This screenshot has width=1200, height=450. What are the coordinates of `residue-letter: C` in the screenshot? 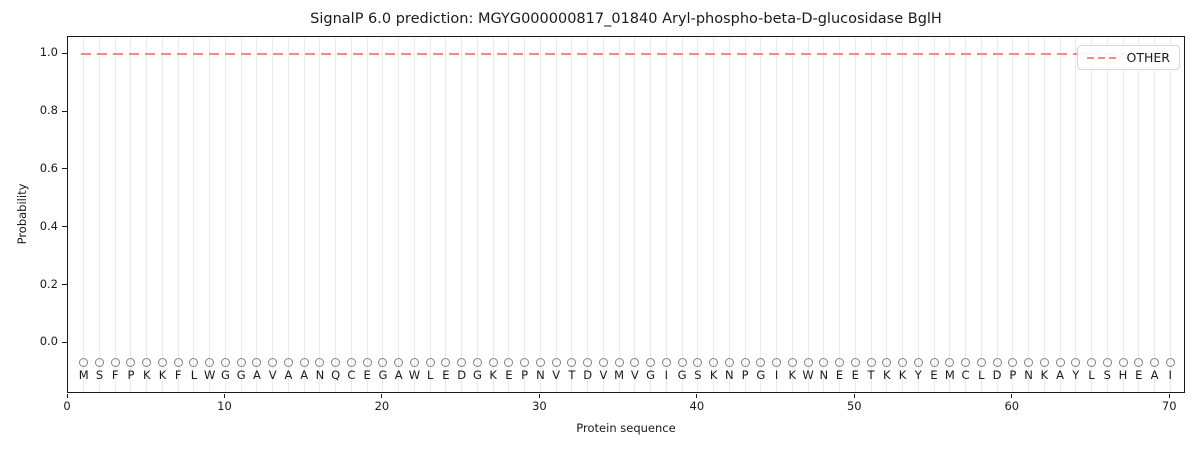 It's located at (351, 375).